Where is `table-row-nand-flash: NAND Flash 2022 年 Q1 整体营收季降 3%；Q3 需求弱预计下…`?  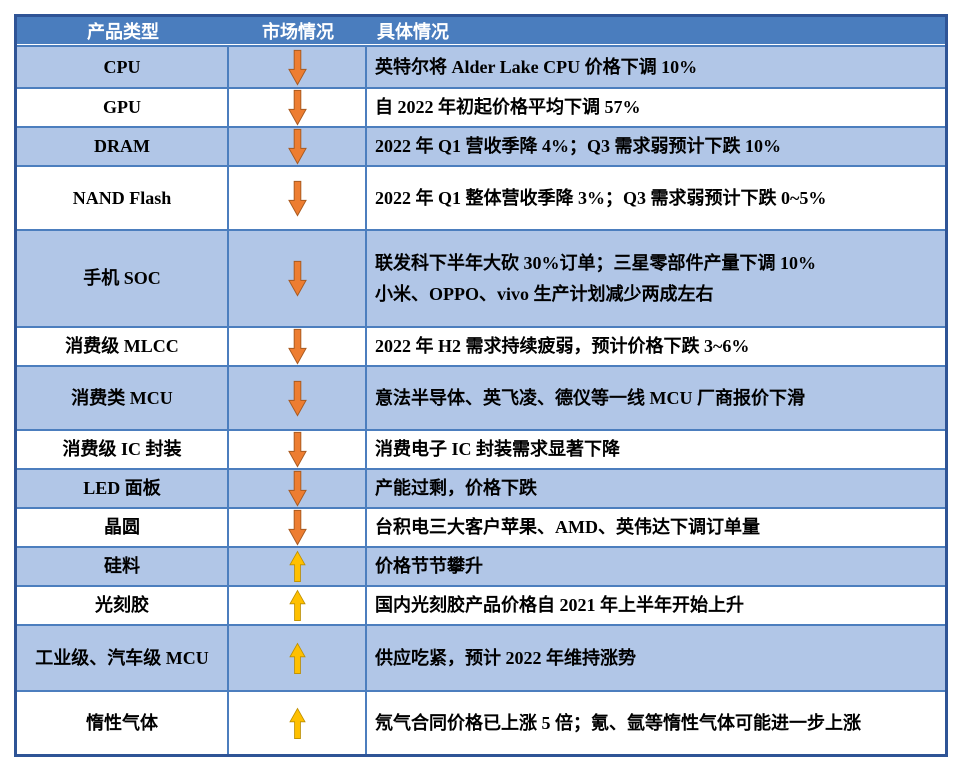
table-row-nand-flash: NAND Flash 2022 年 Q1 整体营收季降 3%；Q3 需求弱预计下… is located at coordinates (481, 197).